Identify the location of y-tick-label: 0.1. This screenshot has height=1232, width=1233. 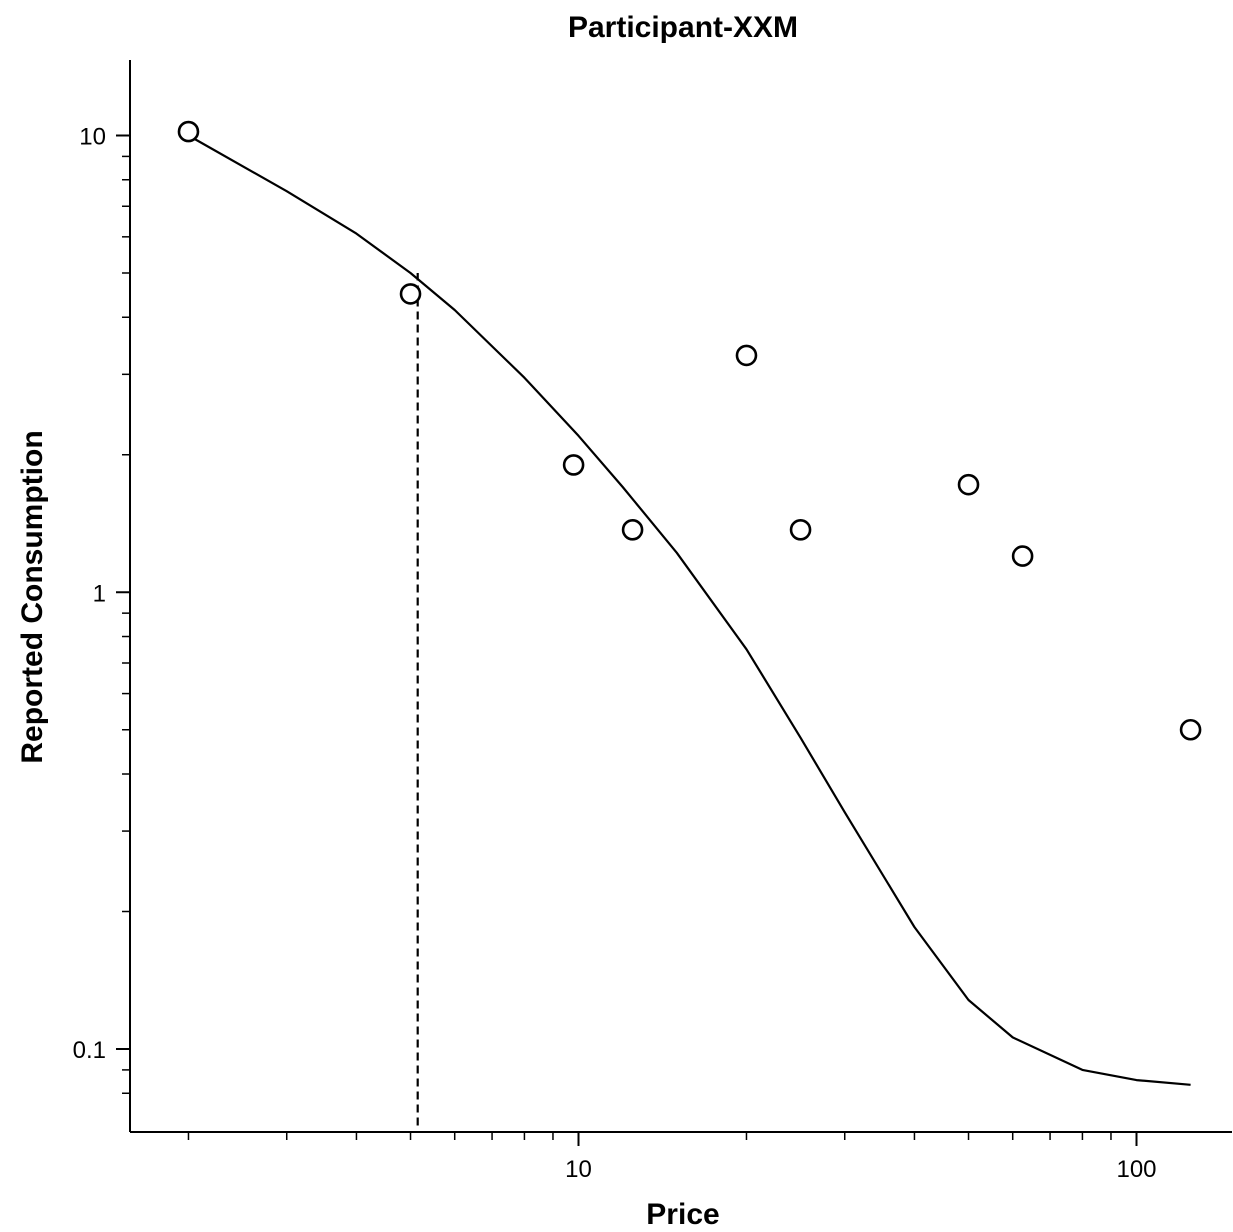
(89, 1050).